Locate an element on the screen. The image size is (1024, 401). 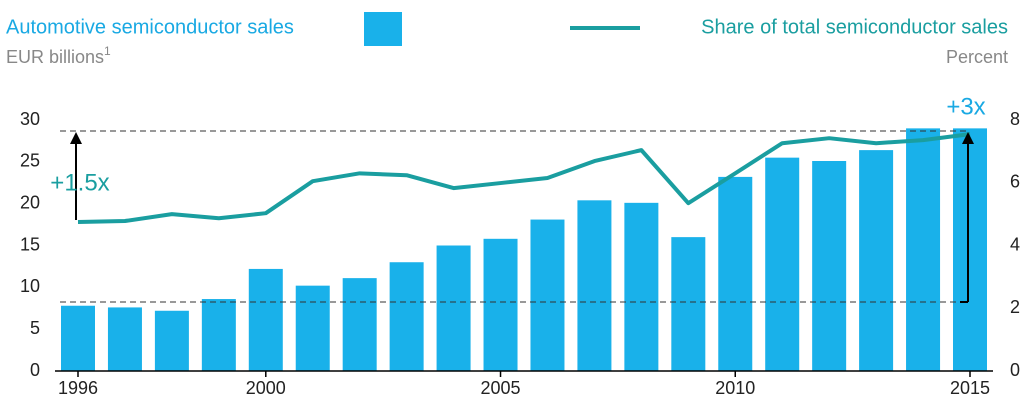
y2-tick-label: 6 is located at coordinates (1015, 182).